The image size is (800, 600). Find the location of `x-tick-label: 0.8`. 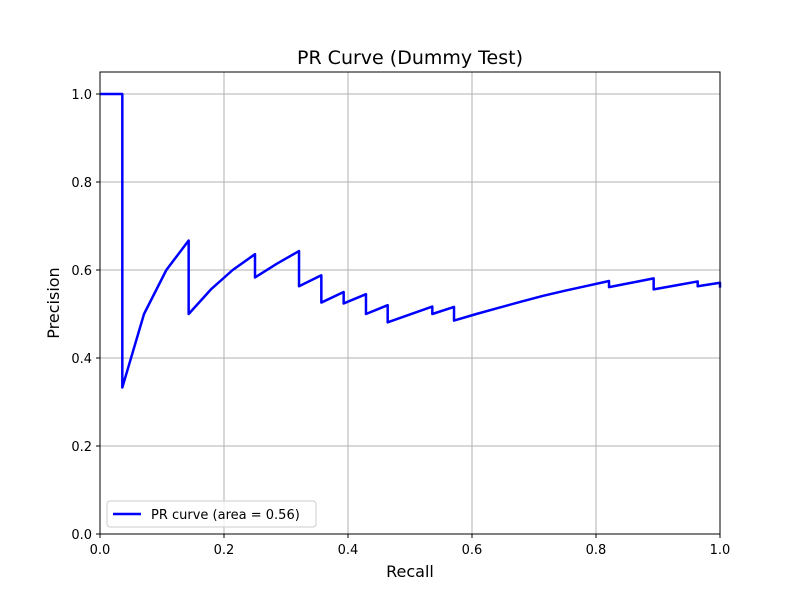

x-tick-label: 0.8 is located at coordinates (596, 550).